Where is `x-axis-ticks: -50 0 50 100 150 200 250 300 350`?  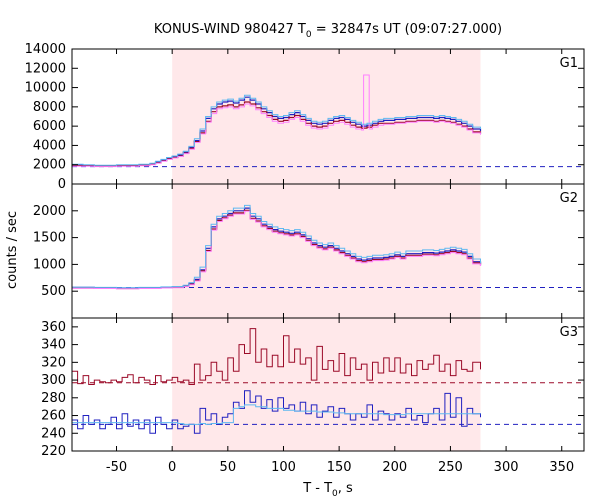 x-axis-ticks: -50 0 50 100 150 200 250 300 350 is located at coordinates (340, 467).